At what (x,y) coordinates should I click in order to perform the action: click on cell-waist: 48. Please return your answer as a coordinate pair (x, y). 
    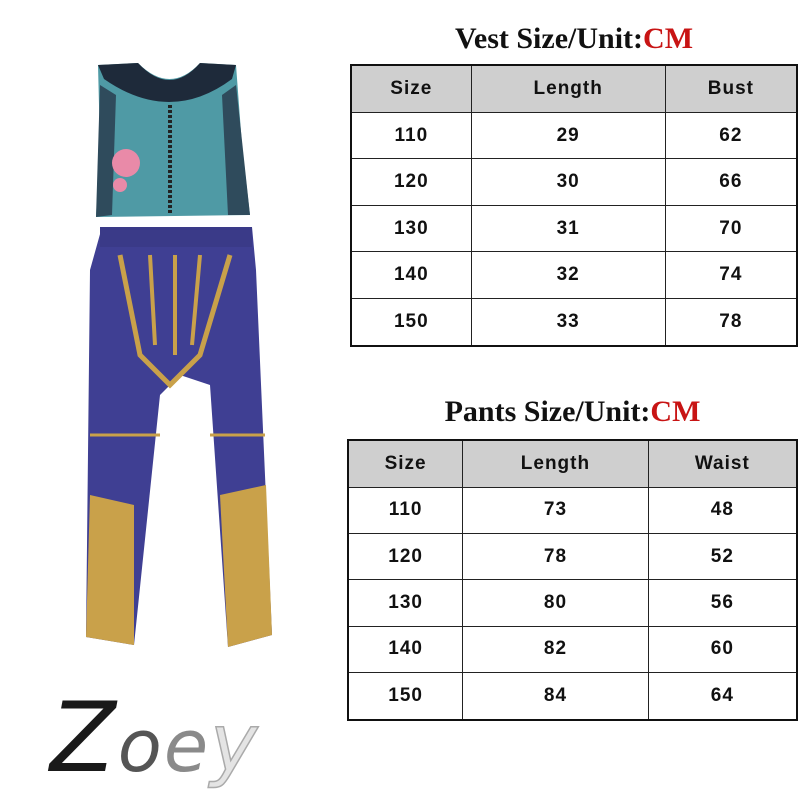
    Looking at the image, I should click on (722, 510).